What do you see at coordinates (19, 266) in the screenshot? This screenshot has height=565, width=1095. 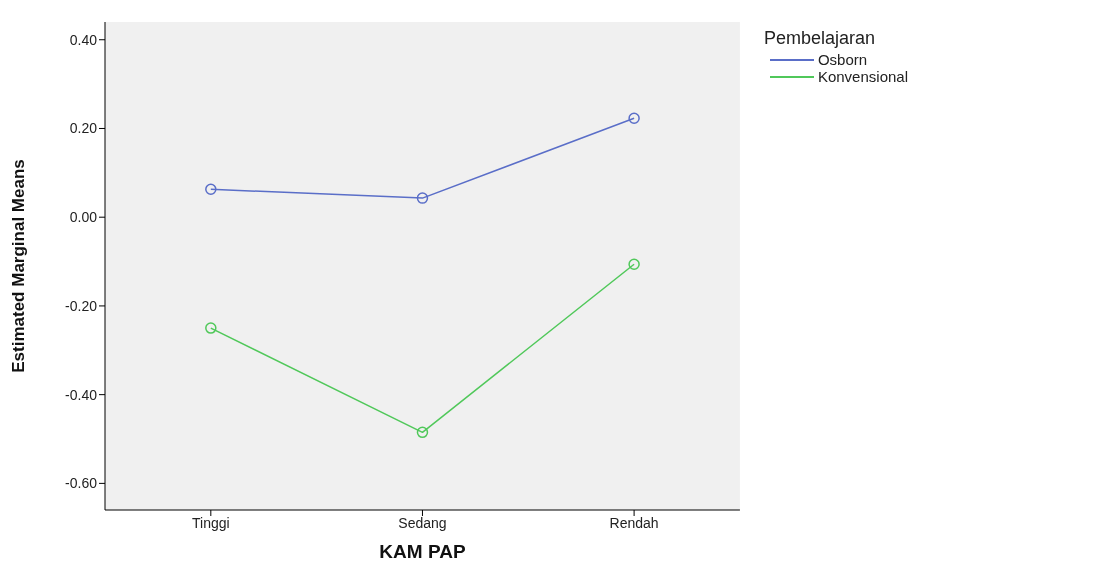 I see `y-axis-title: Estimated Marginal Means` at bounding box center [19, 266].